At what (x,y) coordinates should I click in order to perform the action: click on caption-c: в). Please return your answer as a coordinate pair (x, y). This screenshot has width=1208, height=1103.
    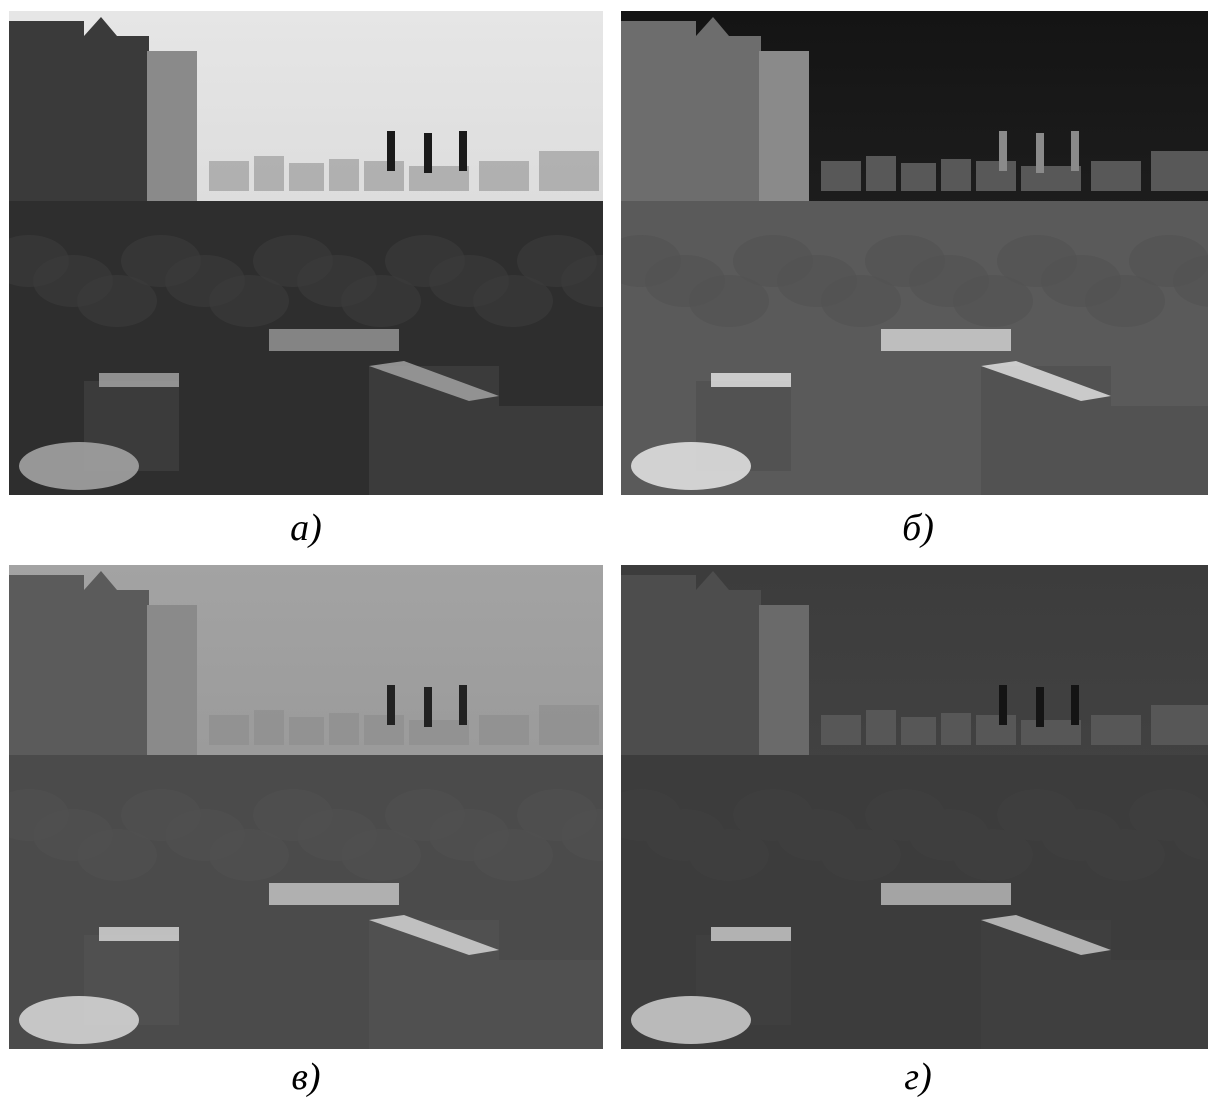
    Looking at the image, I should click on (306, 1077).